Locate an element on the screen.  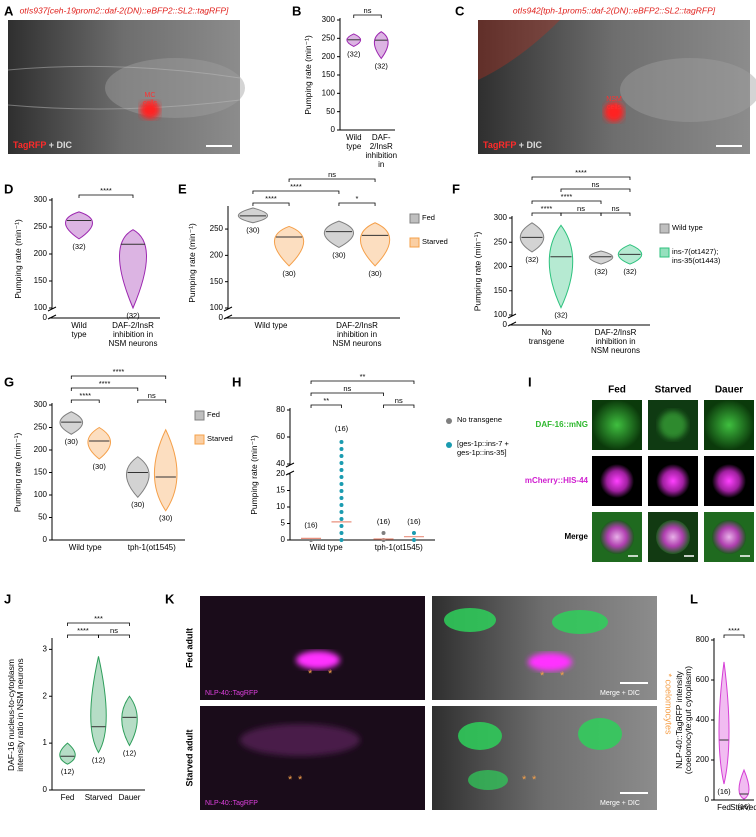
legend-label-box: No transgene is located at coordinates (480, 419).